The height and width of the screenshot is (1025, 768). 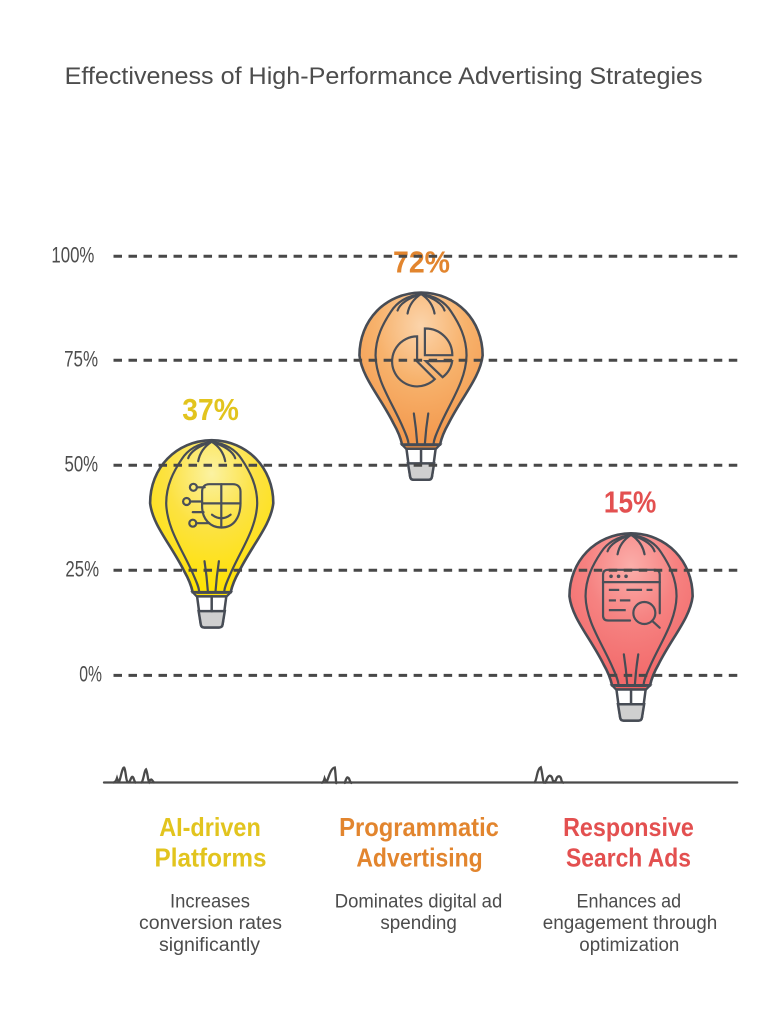 What do you see at coordinates (421, 261) in the screenshot?
I see `svg-text: 72%` at bounding box center [421, 261].